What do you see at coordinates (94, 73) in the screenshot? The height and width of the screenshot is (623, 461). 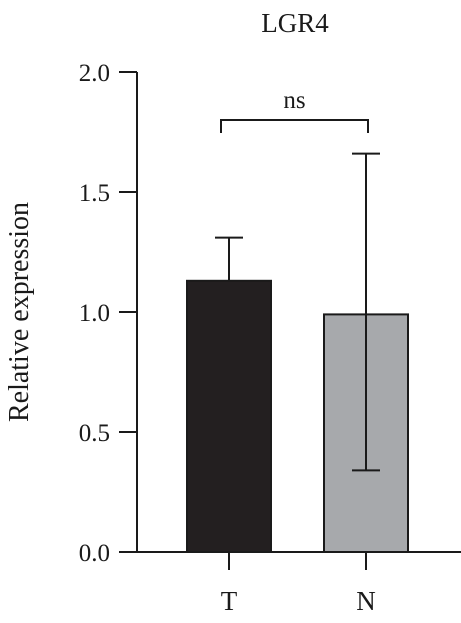 I see `y-tick-label: 2.0` at bounding box center [94, 73].